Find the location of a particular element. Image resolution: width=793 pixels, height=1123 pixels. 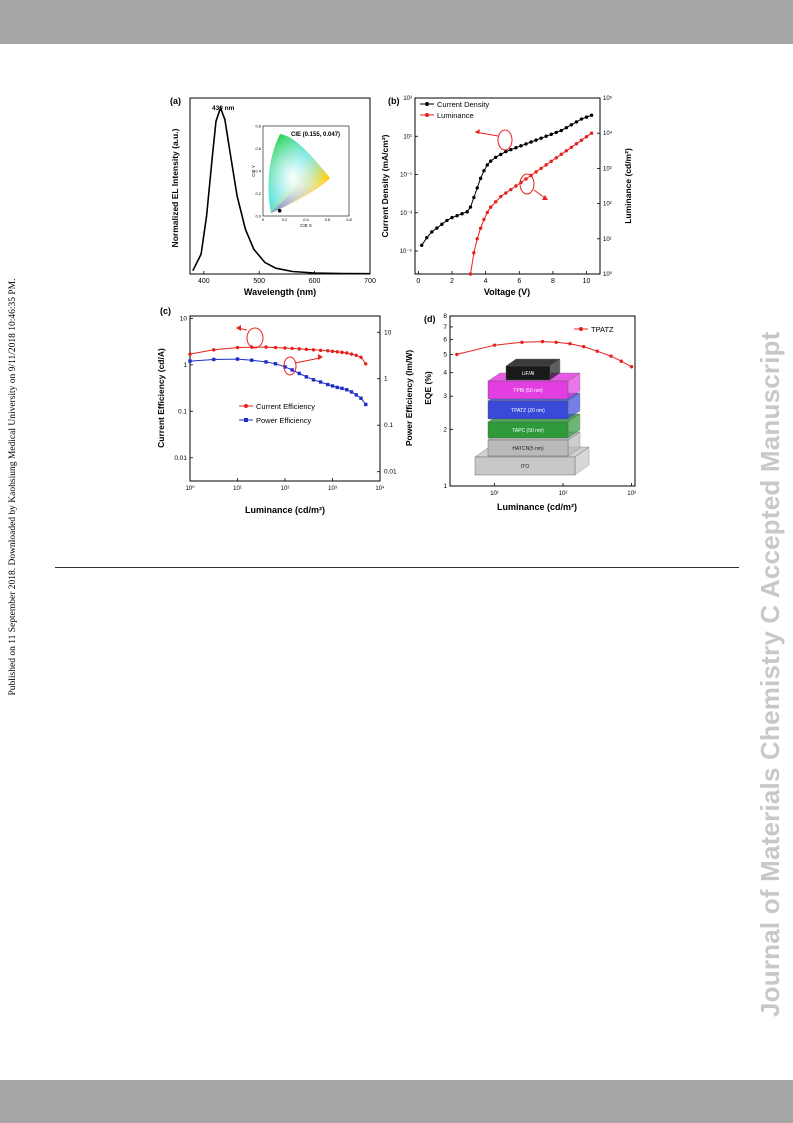

panel-b-left-arrowhead is located at coordinates (477, 131).